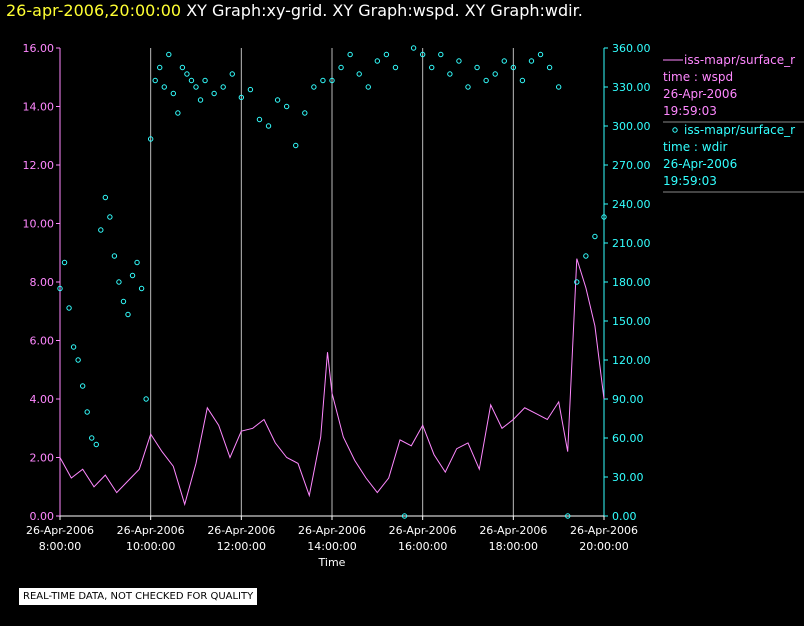 The height and width of the screenshot is (626, 804). Describe the element at coordinates (690, 181) in the screenshot. I see `wdir-legend-time: 19:59:03` at that location.